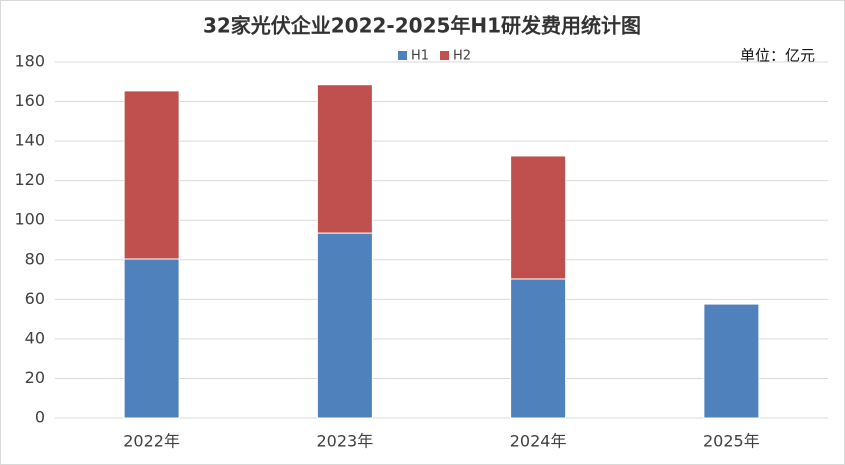 This screenshot has height=465, width=845. I want to click on legend-label: H2, so click(462, 56).